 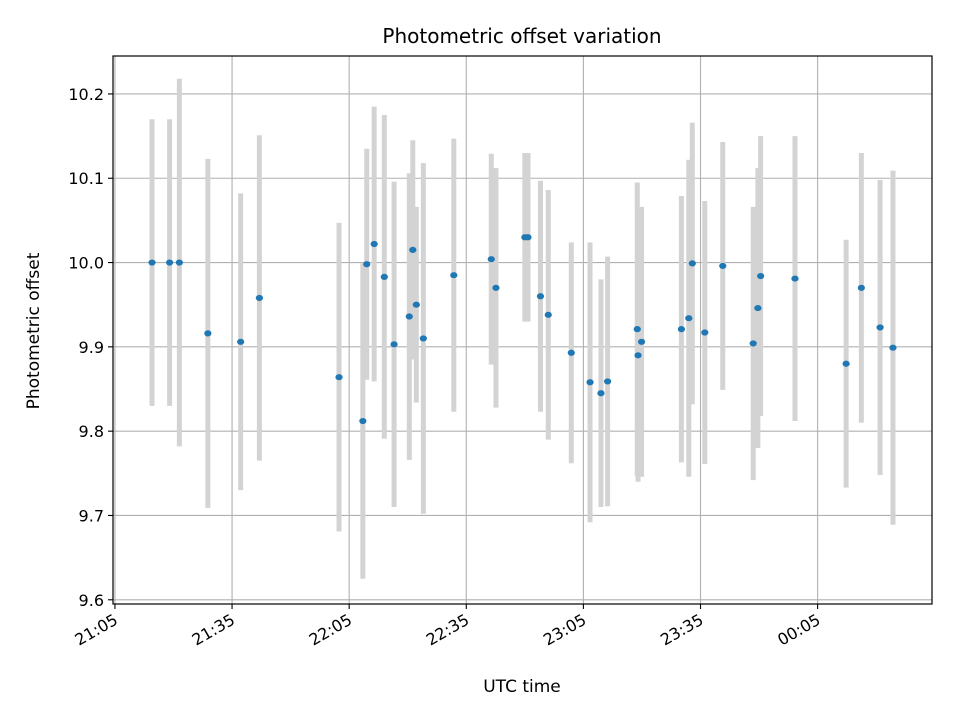 I want to click on y-tick-label: 9.6, so click(x=91, y=600).